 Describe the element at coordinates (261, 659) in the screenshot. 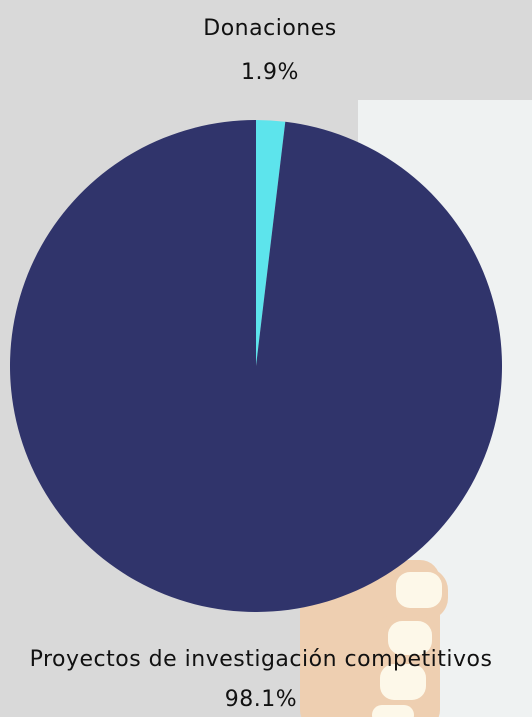

I see `slice-label-proyectos-name: Proyectos de investigación competitivos` at that location.